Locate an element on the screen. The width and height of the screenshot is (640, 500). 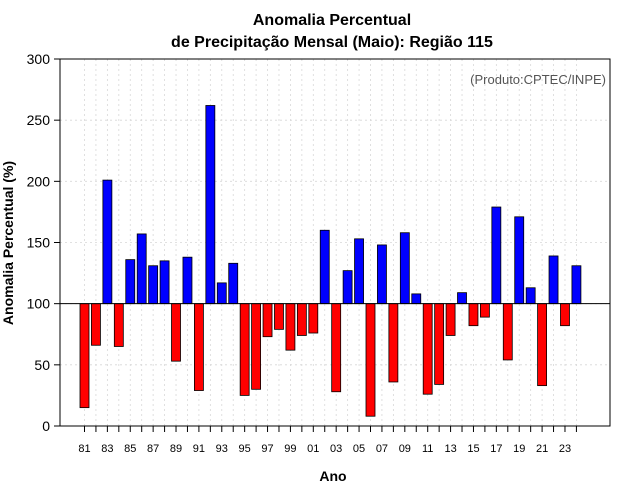
x-tick-label: 85 is located at coordinates (130, 449).